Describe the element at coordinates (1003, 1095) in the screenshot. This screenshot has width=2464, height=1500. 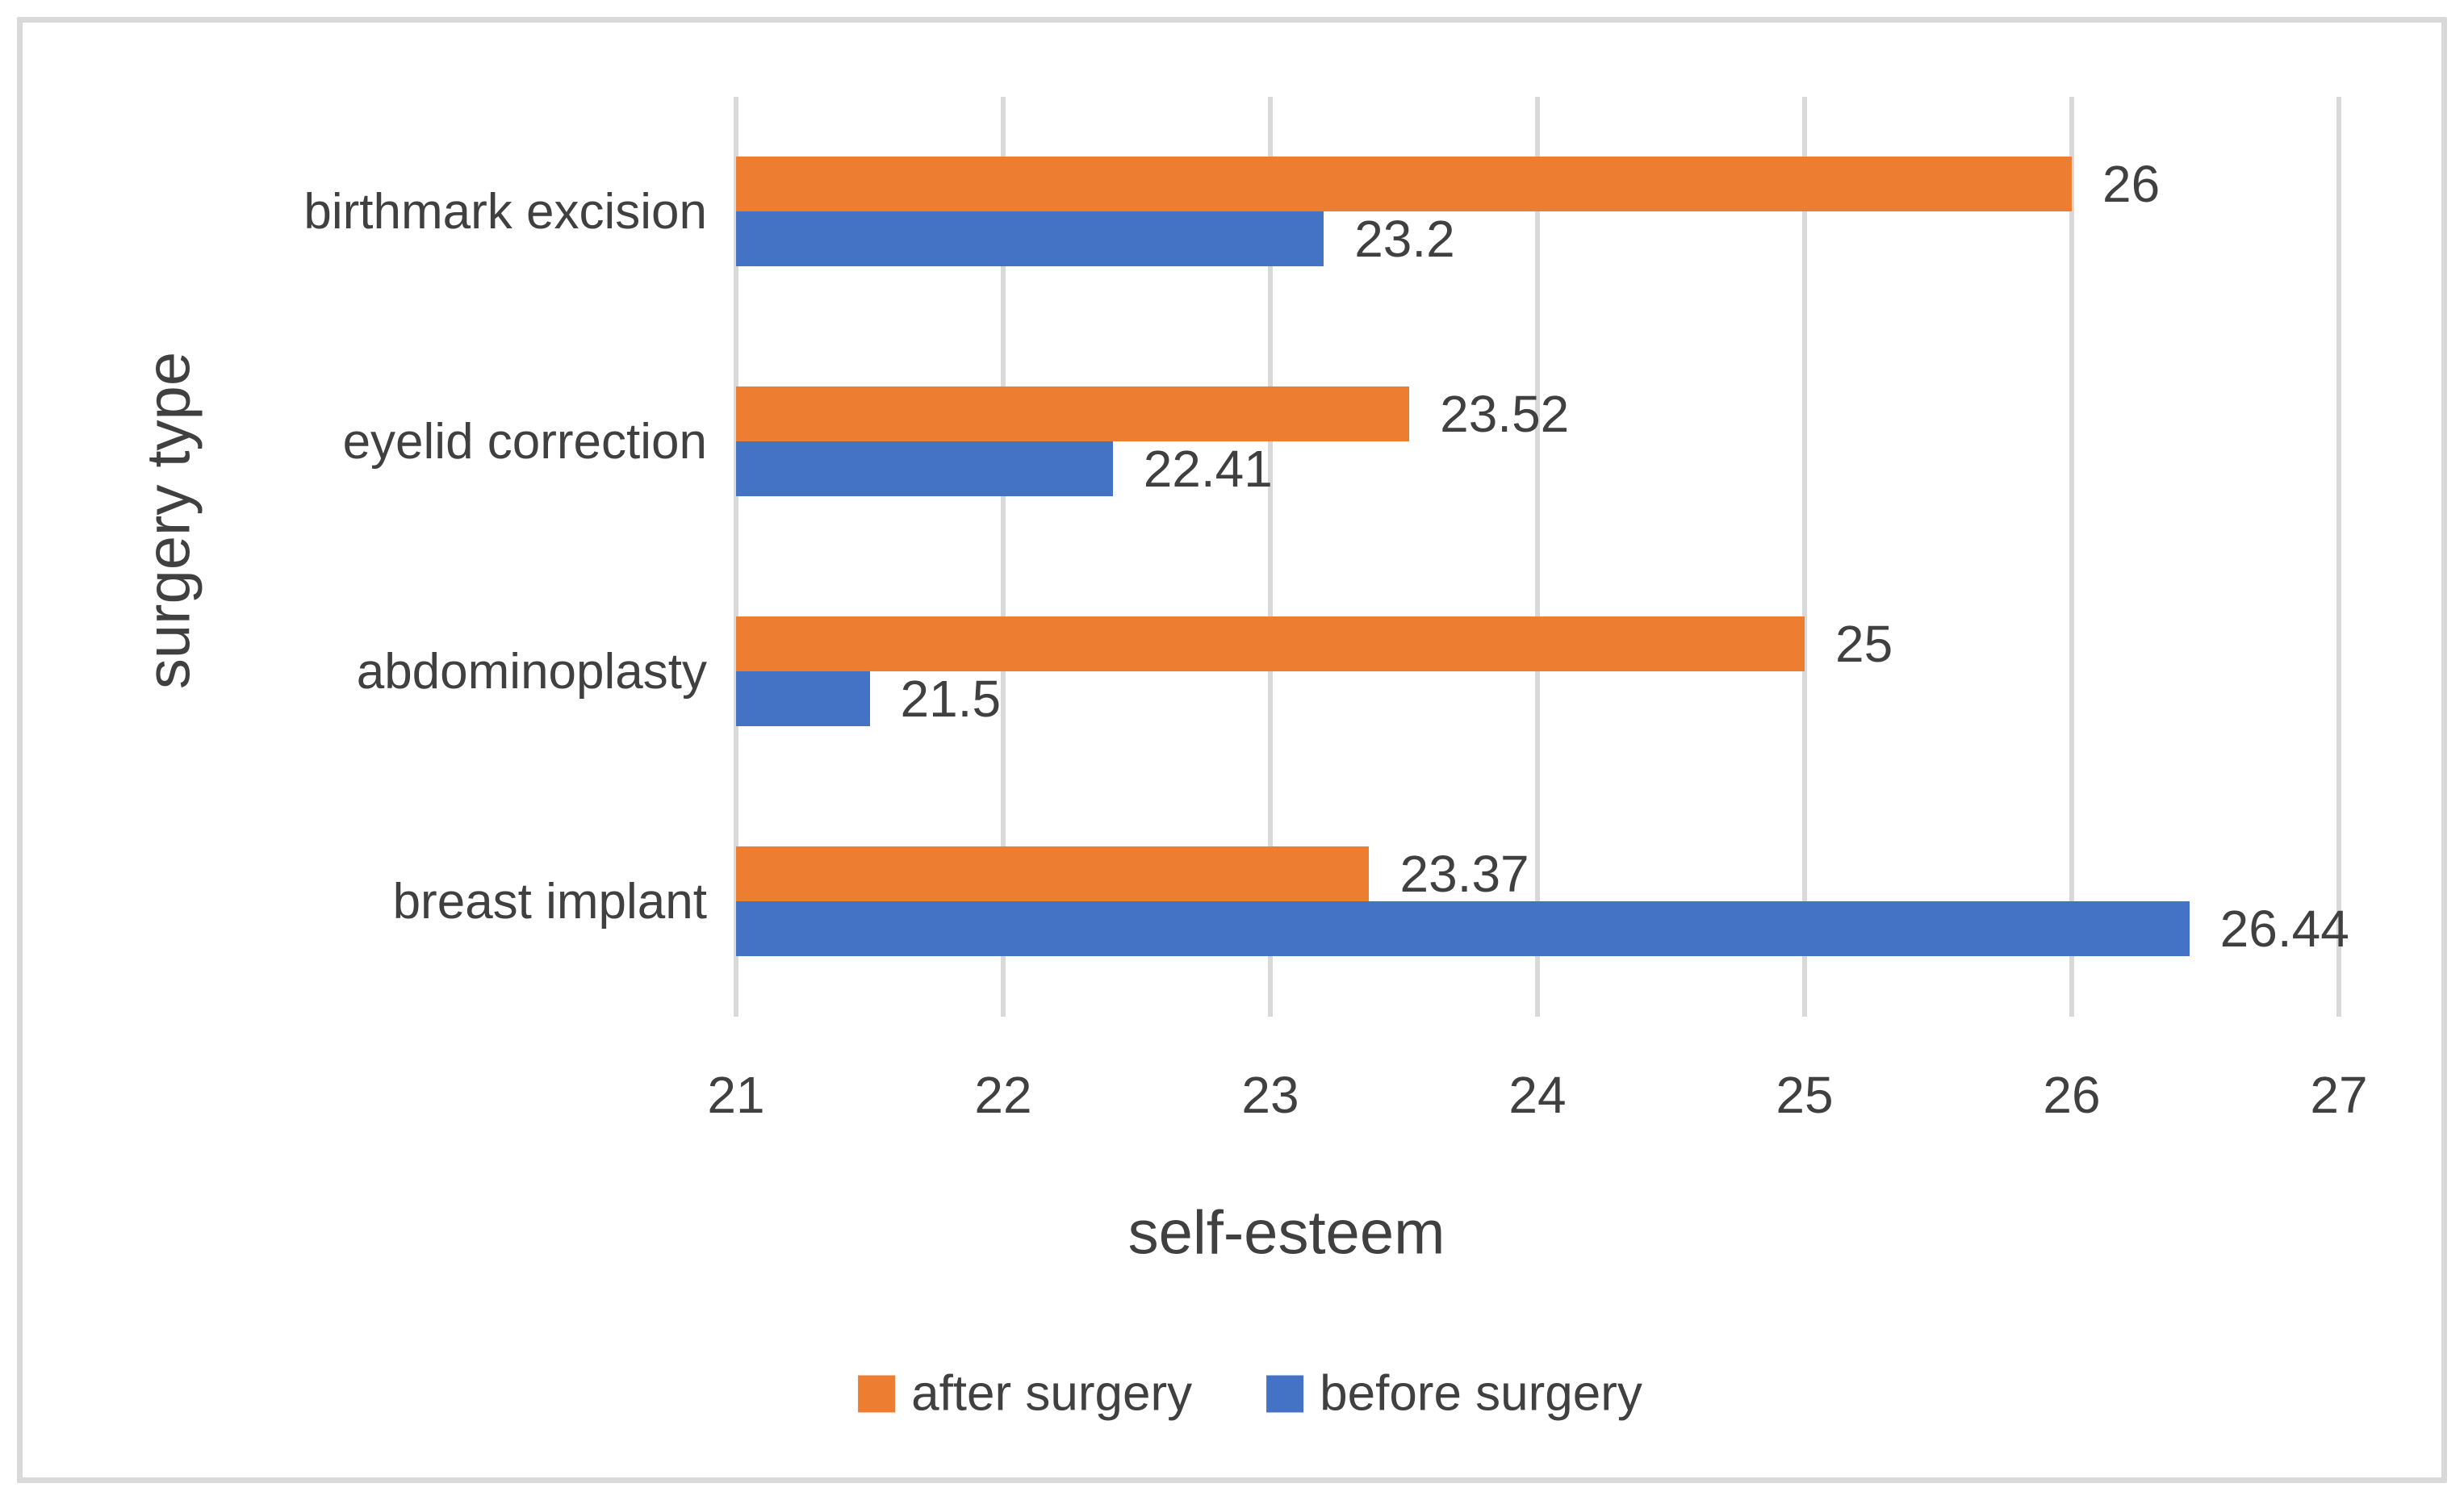
I see `x-tick-label: 22` at that location.